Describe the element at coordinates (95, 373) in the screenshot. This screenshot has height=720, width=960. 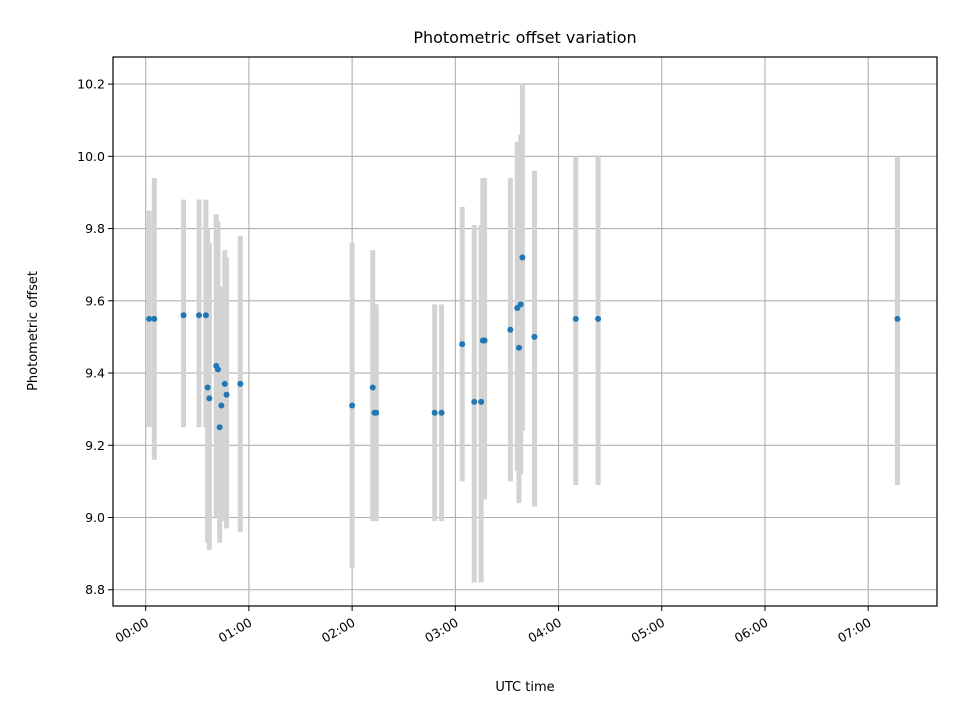
I see `y-tick-label: 9.4` at that location.